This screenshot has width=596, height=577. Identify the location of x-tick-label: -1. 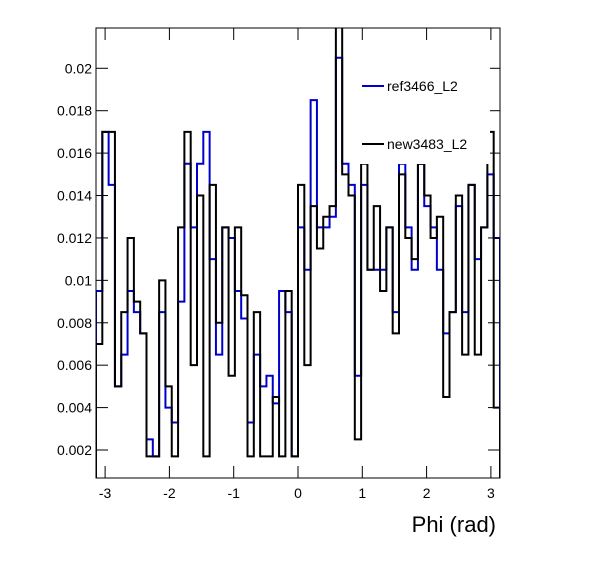
(233, 493).